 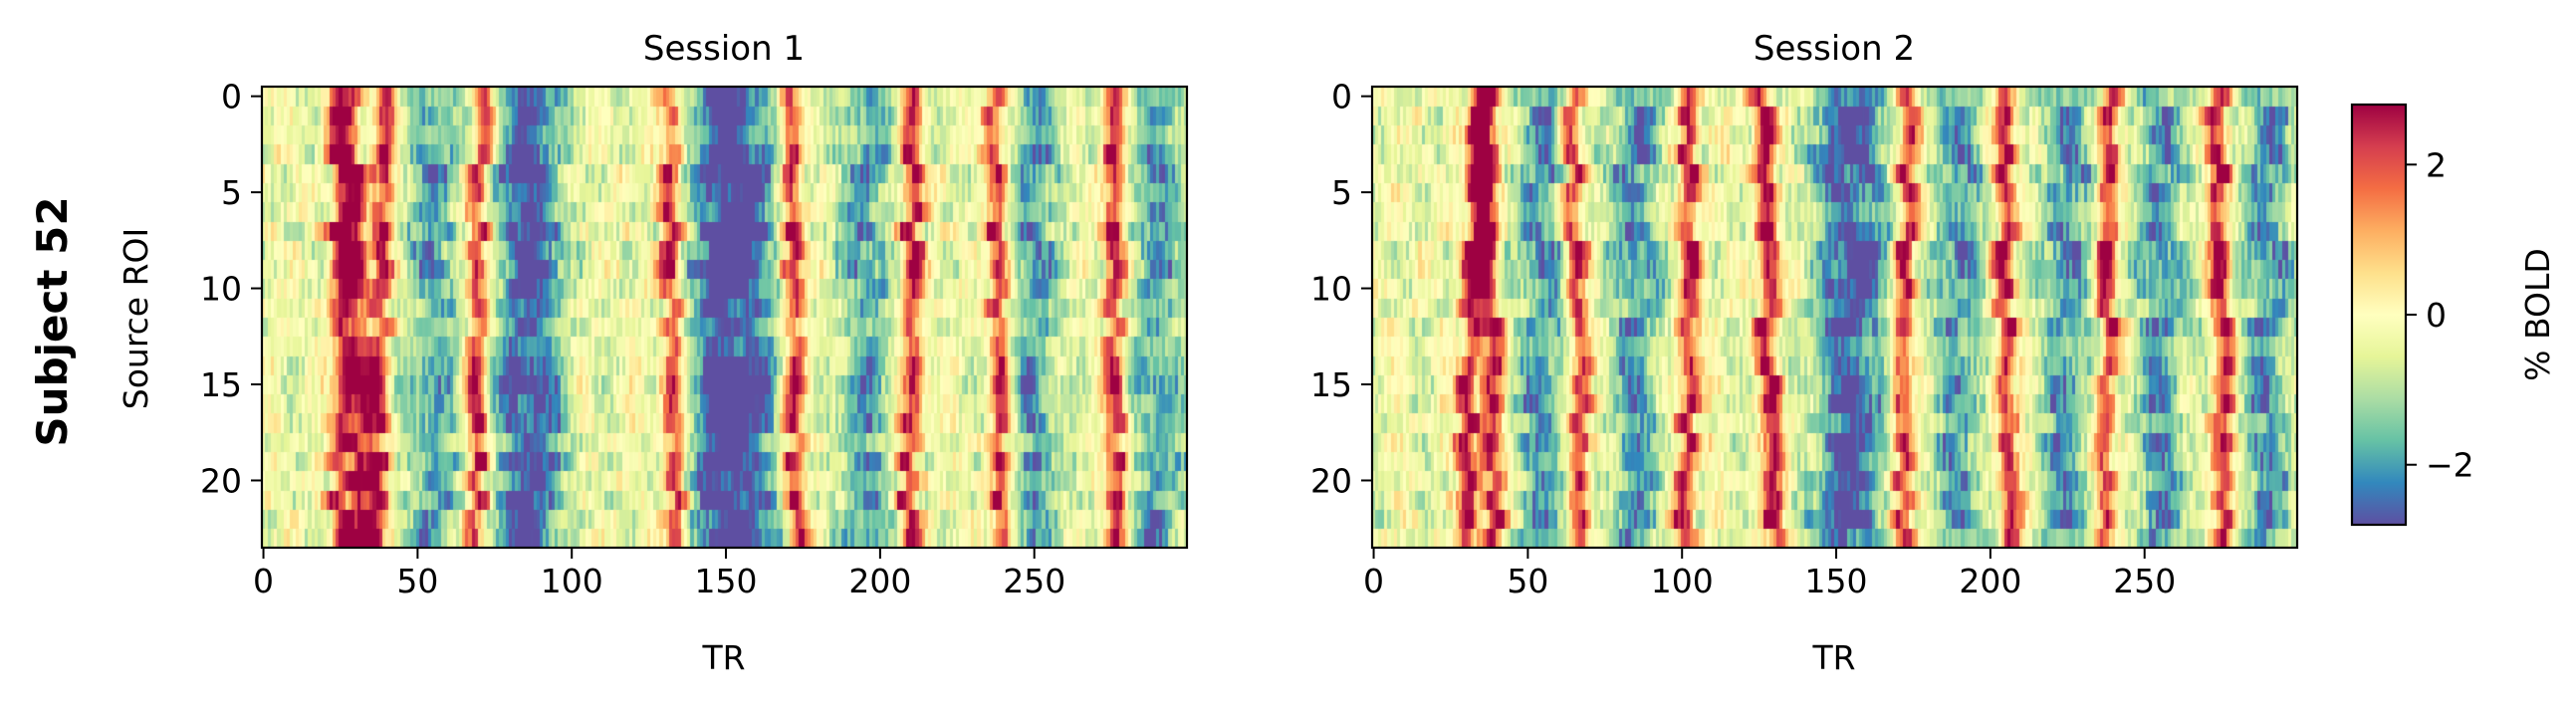 What do you see at coordinates (724, 49) in the screenshot?
I see `panel-title: Session 1` at bounding box center [724, 49].